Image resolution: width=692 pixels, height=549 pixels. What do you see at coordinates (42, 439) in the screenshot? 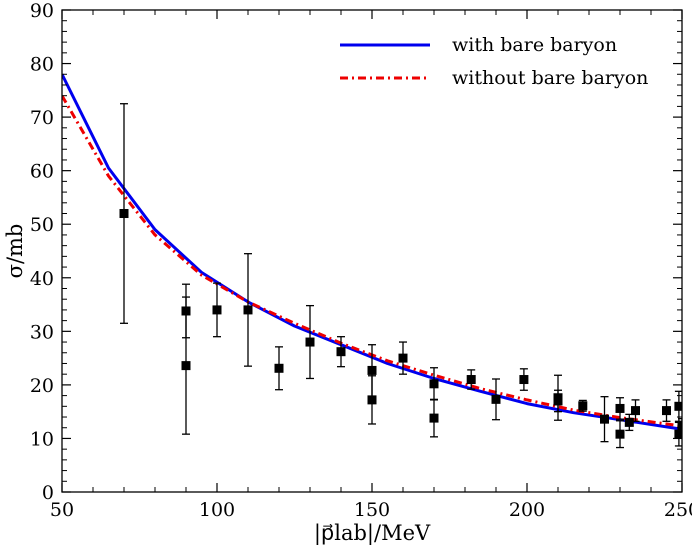
I see `y-tick-label: 10` at bounding box center [42, 439].